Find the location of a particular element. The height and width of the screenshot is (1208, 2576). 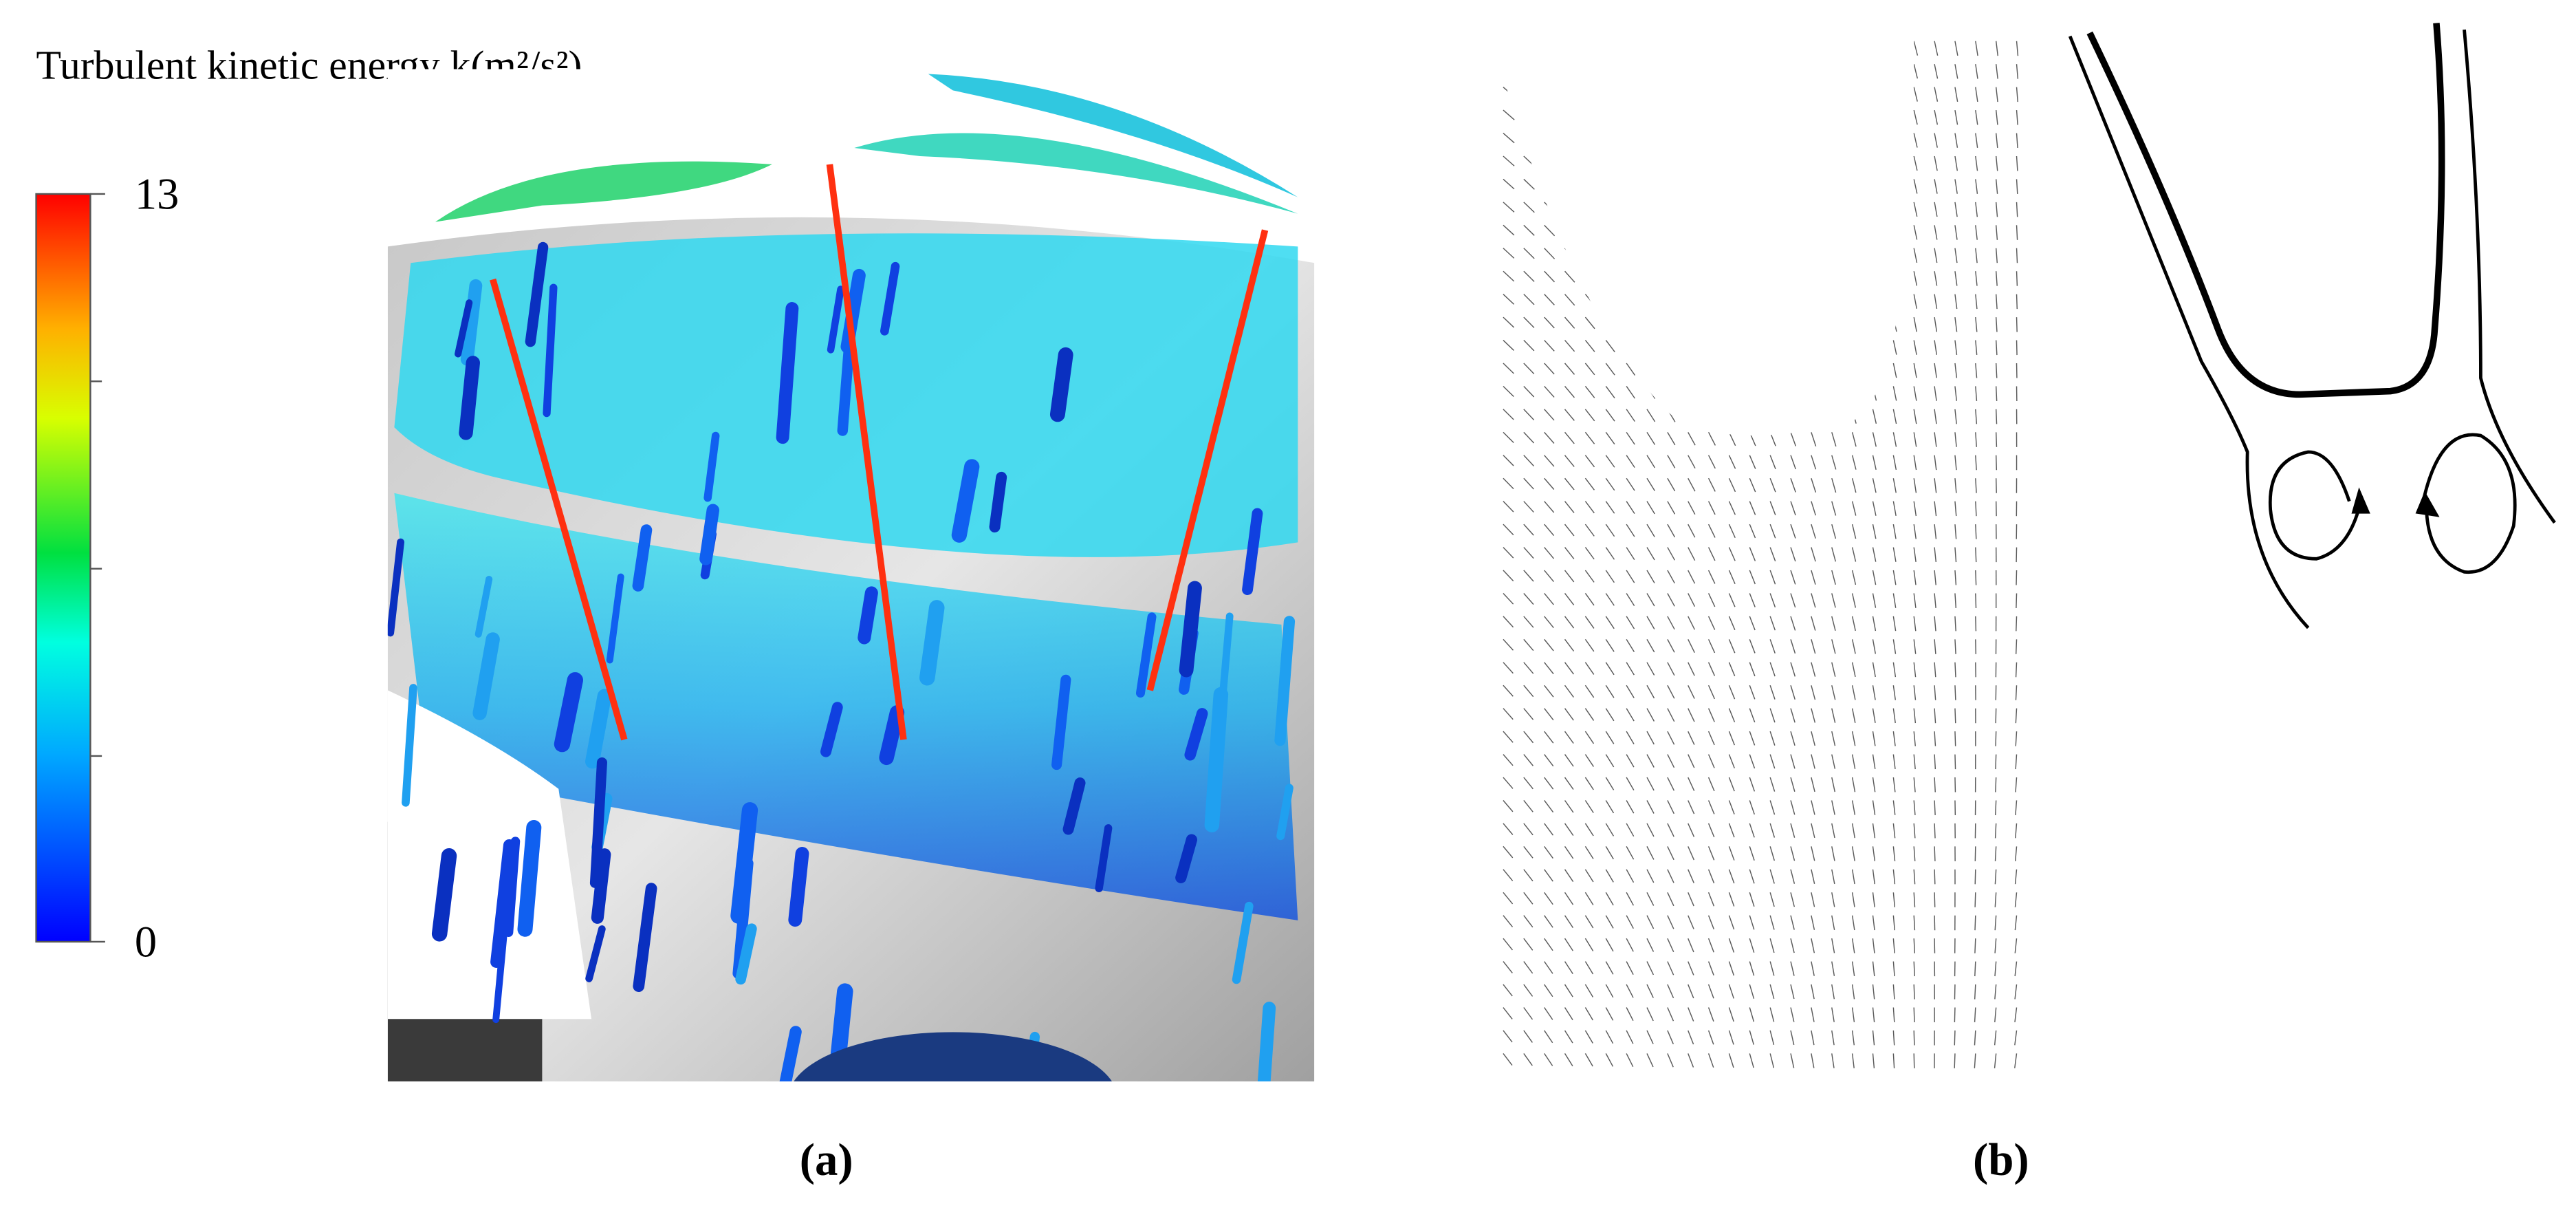

colorbar is located at coordinates (63, 568).